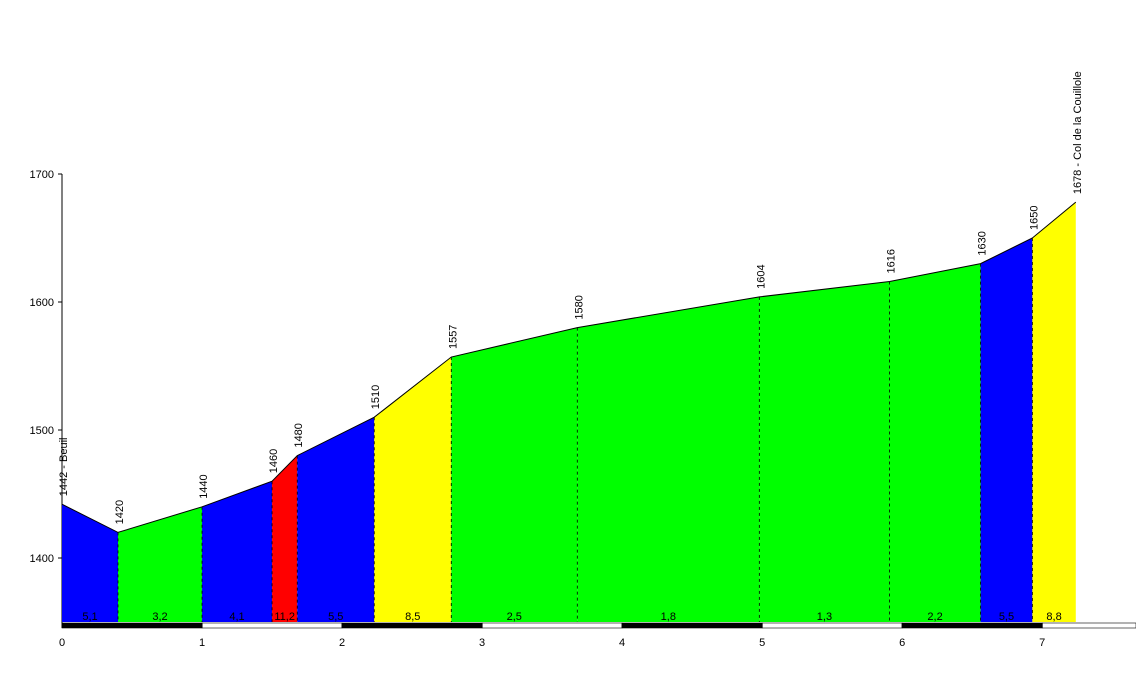 The image size is (1136, 678). What do you see at coordinates (42, 303) in the screenshot?
I see `y-tick-label: 1600` at bounding box center [42, 303].